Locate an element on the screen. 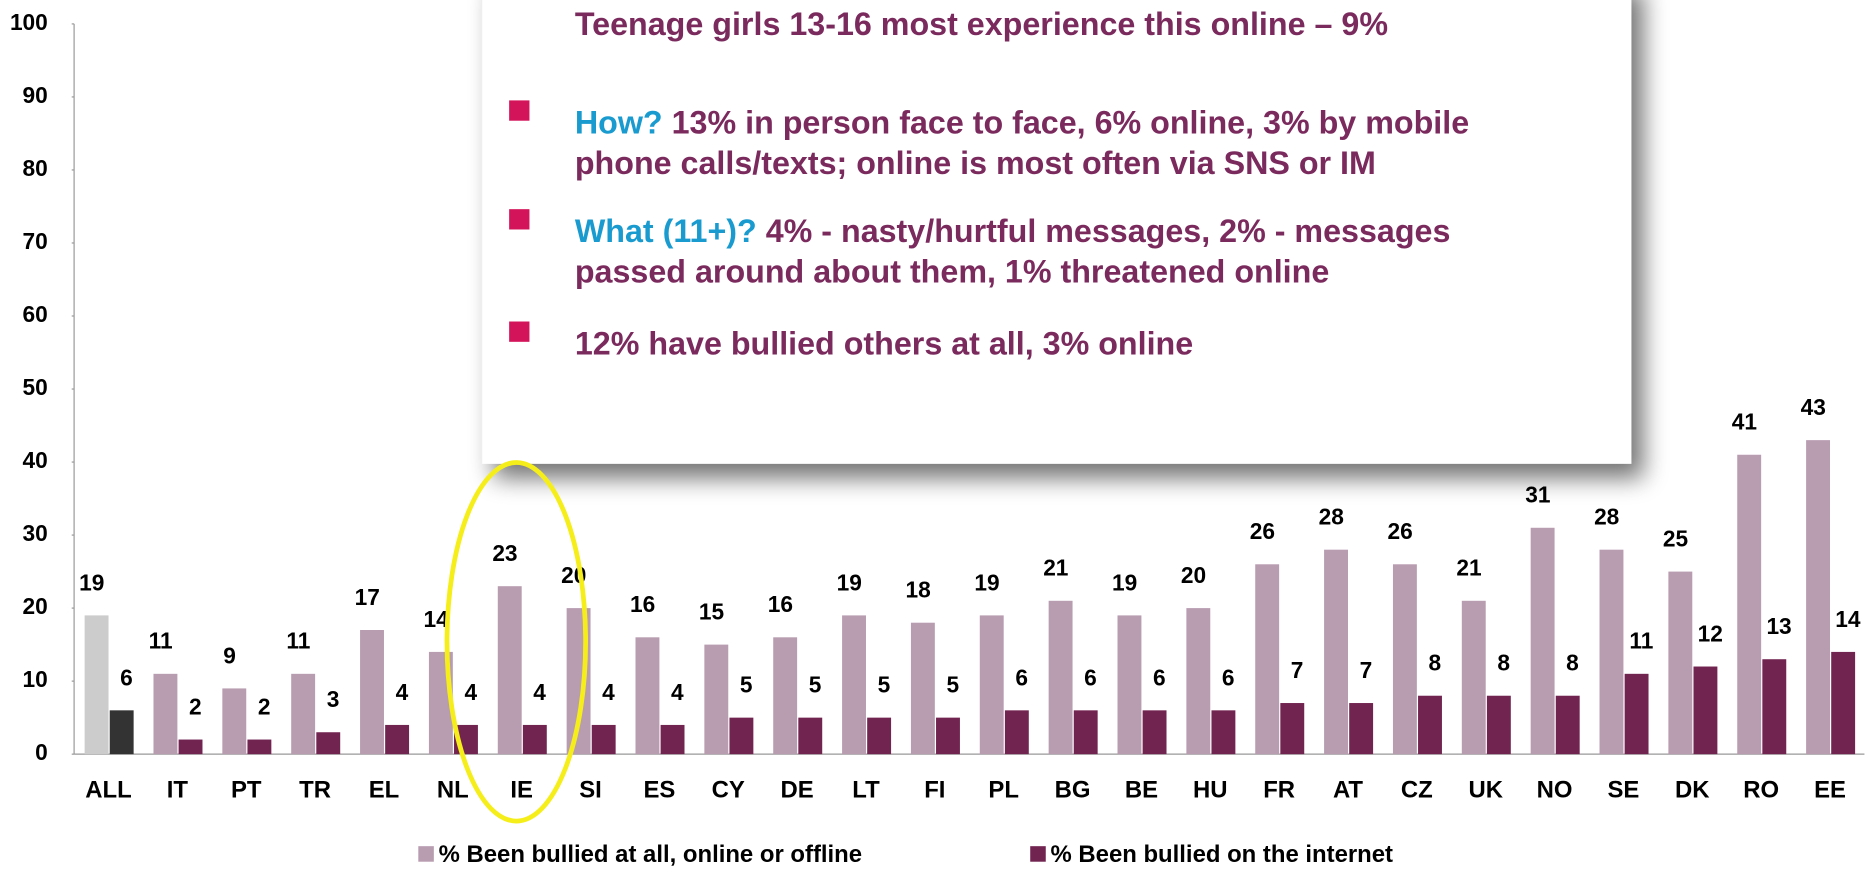  data-label: 15 is located at coordinates (711, 612).